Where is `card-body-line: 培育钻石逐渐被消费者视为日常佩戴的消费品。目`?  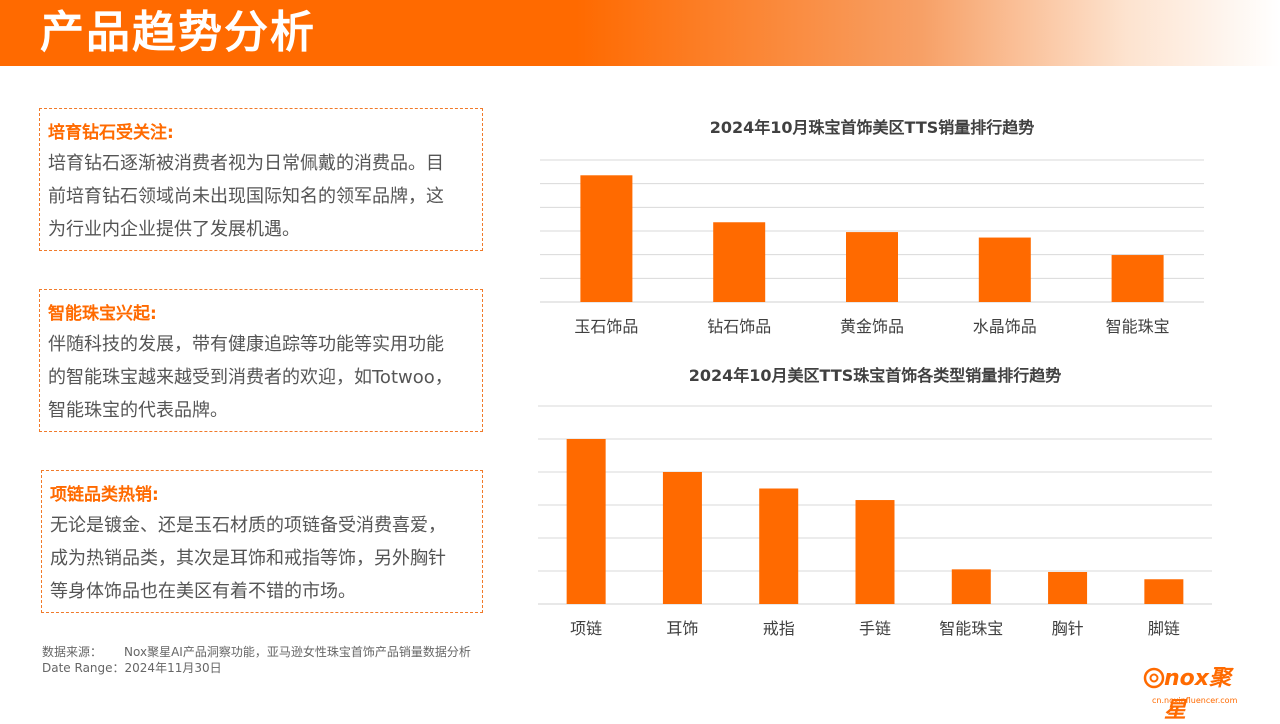
card-body-line: 培育钻石逐渐被消费者视为日常佩戴的消费品。目 is located at coordinates (246, 163).